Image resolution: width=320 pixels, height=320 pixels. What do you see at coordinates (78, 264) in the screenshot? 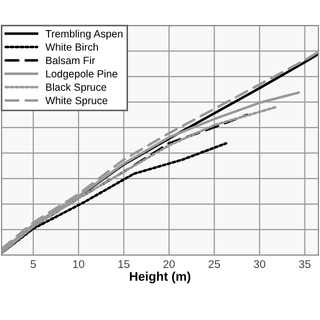
I see `x-tick-label: 10` at bounding box center [78, 264].